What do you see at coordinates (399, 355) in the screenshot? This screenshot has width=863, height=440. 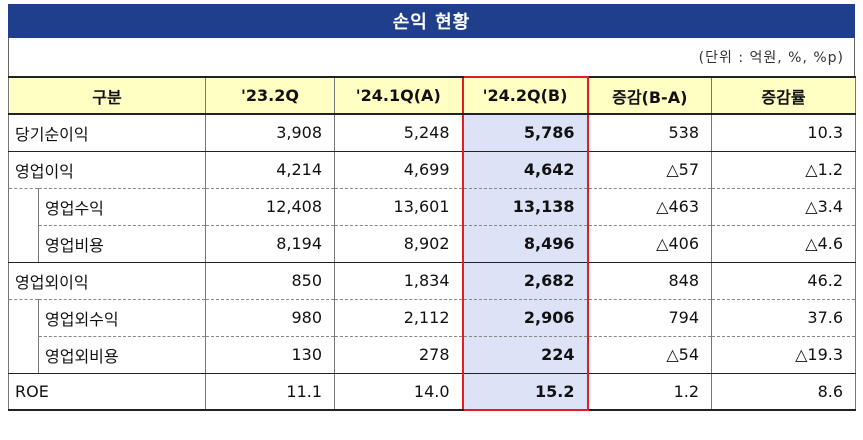 I see `cell-24-1q: 278` at bounding box center [399, 355].